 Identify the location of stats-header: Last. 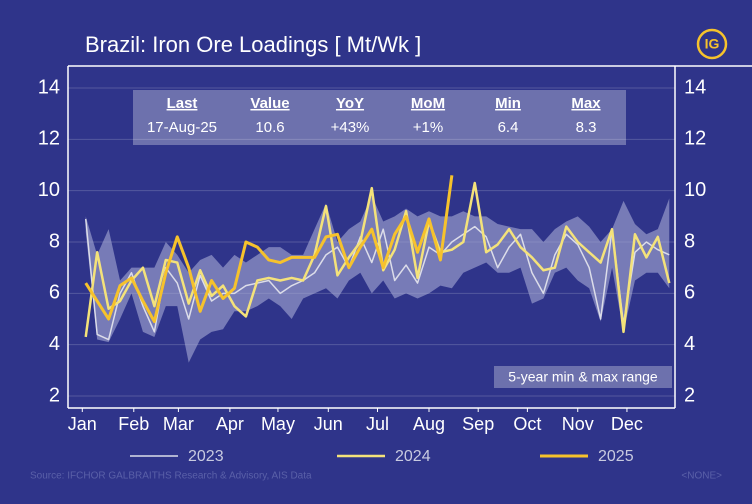
(182, 103).